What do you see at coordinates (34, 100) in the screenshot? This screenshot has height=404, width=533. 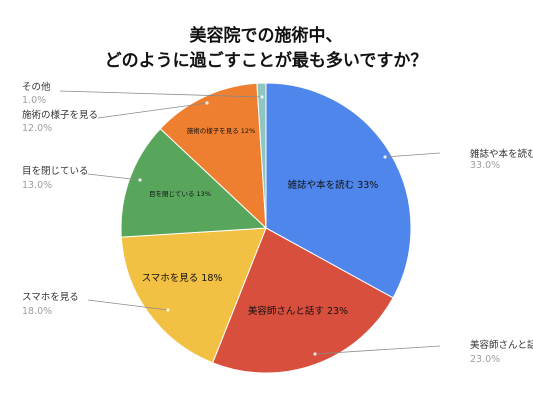 I see `slice-outer-value-5: 1.0%` at bounding box center [34, 100].